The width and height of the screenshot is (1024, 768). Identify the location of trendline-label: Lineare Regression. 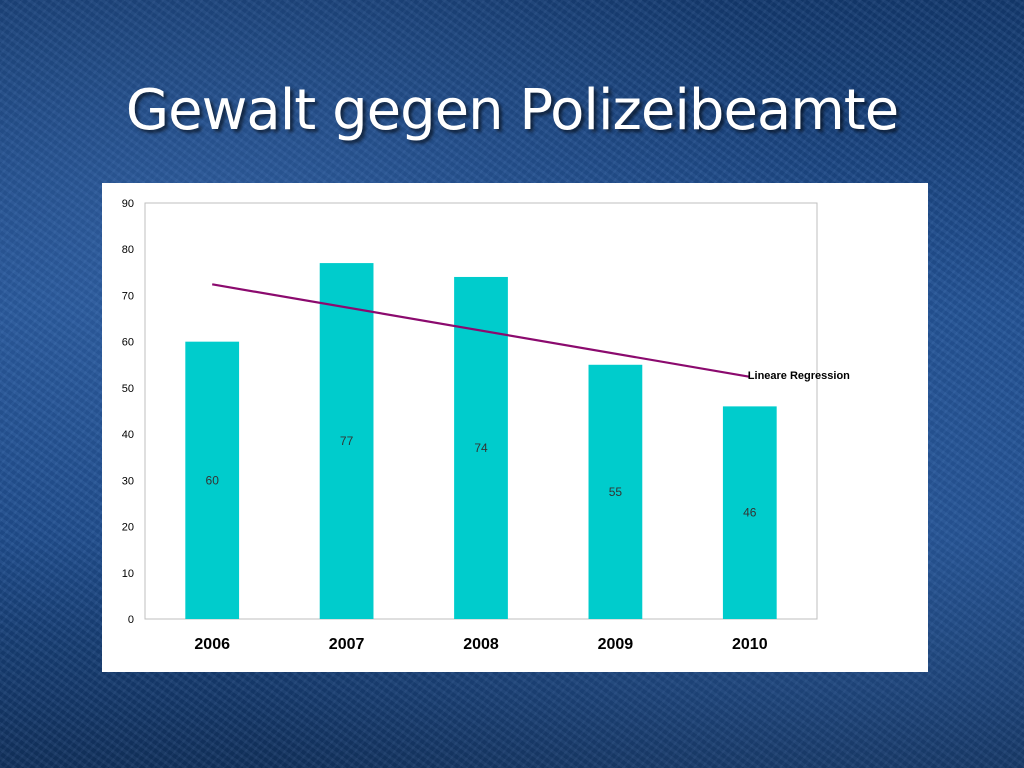
(799, 376).